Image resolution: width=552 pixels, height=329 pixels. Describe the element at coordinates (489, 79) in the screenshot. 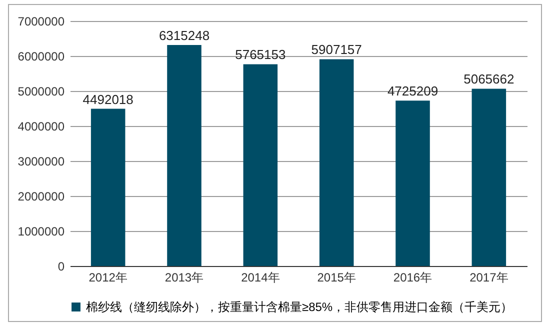

I see `data-label: 5065662` at that location.